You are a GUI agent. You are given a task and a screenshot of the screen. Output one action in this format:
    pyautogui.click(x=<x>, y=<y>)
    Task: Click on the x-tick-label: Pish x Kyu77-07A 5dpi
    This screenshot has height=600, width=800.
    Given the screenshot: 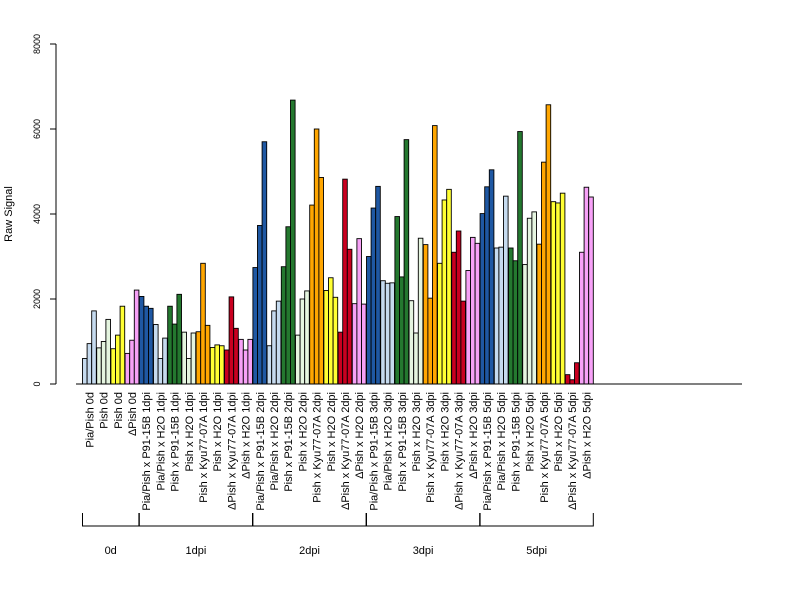 What is the action you would take?
    pyautogui.click(x=545, y=447)
    